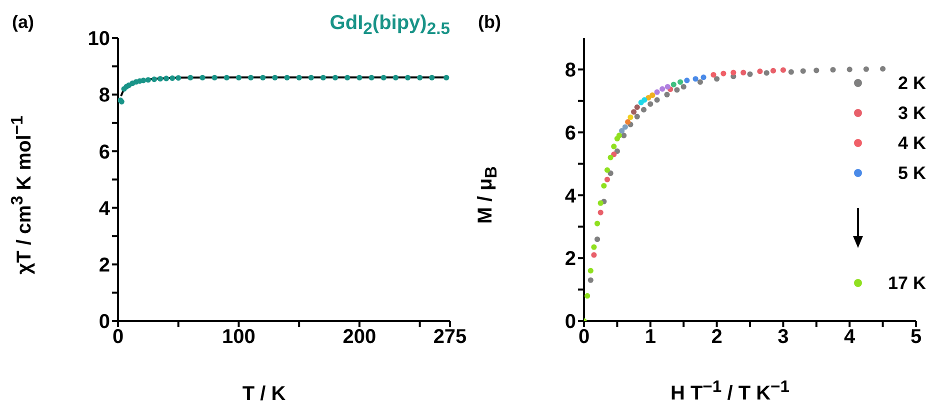  I want to click on legend-label: 5 K, so click(911, 173).